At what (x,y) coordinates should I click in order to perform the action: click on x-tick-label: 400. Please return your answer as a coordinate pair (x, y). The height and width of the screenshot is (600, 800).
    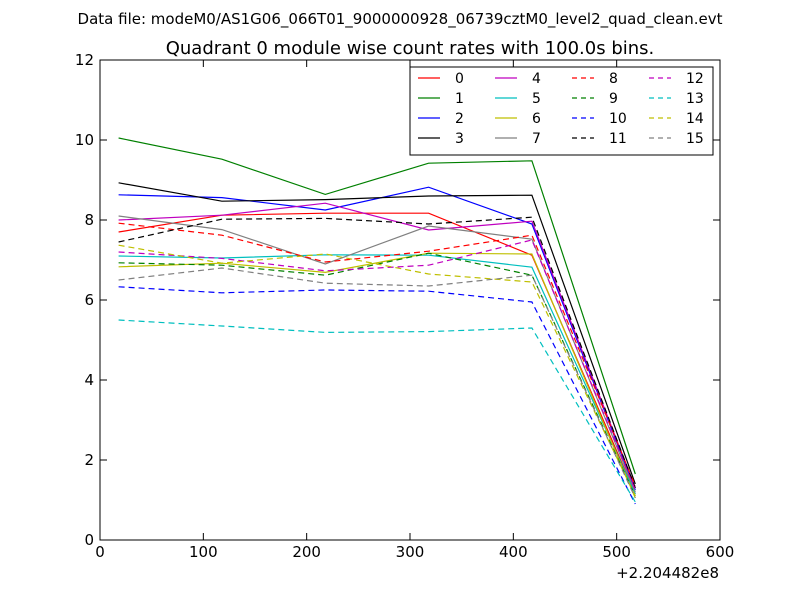
    Looking at the image, I should click on (513, 552).